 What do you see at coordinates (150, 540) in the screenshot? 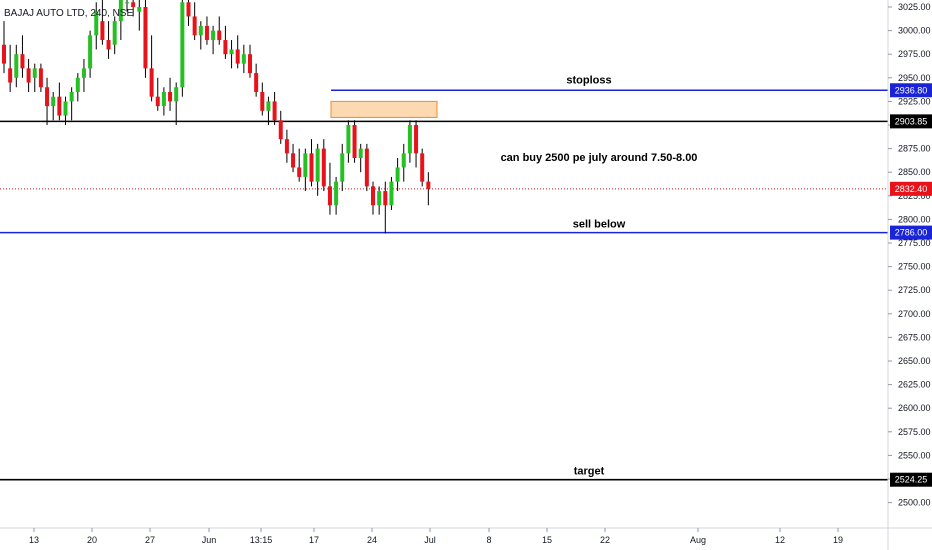
I see `x-tick-label: 27` at bounding box center [150, 540].